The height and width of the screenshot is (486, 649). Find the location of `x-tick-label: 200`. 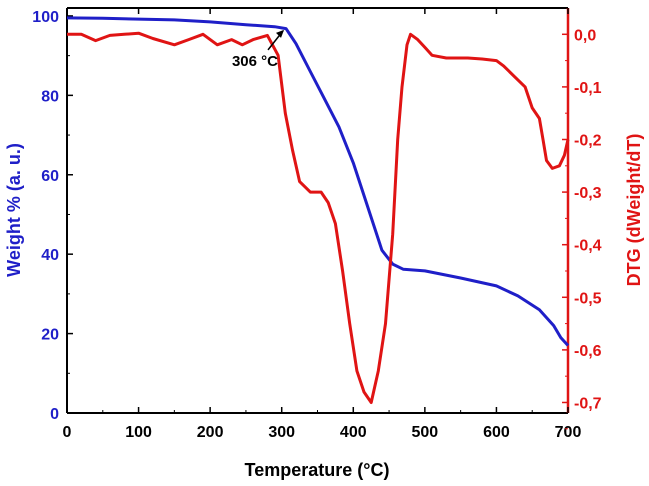

x-tick-label: 200 is located at coordinates (210, 432).